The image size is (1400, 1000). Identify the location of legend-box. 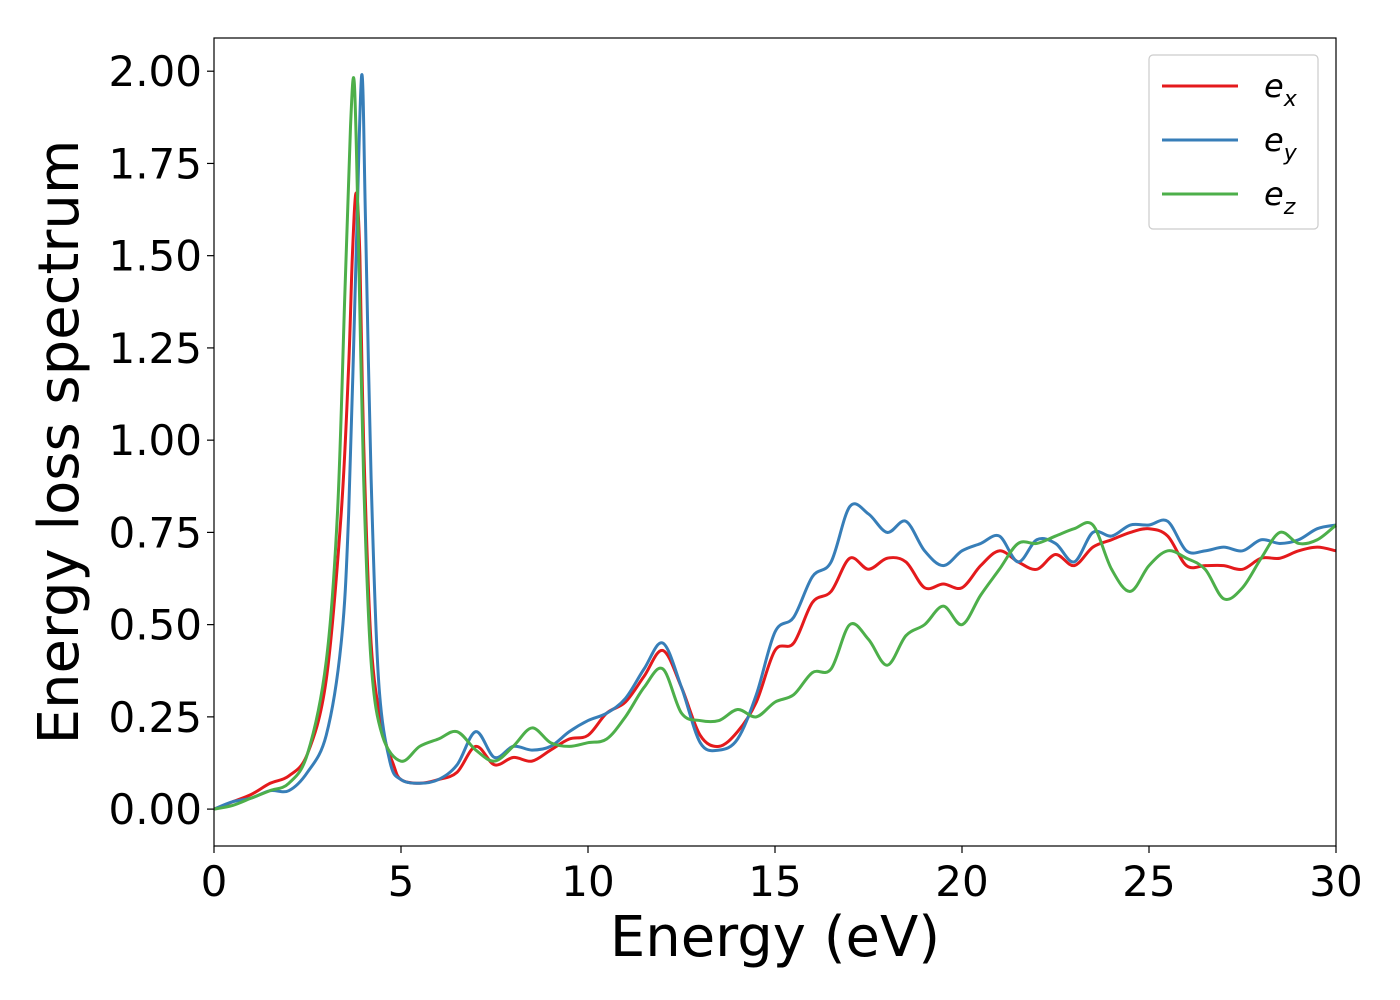
(1233, 142).